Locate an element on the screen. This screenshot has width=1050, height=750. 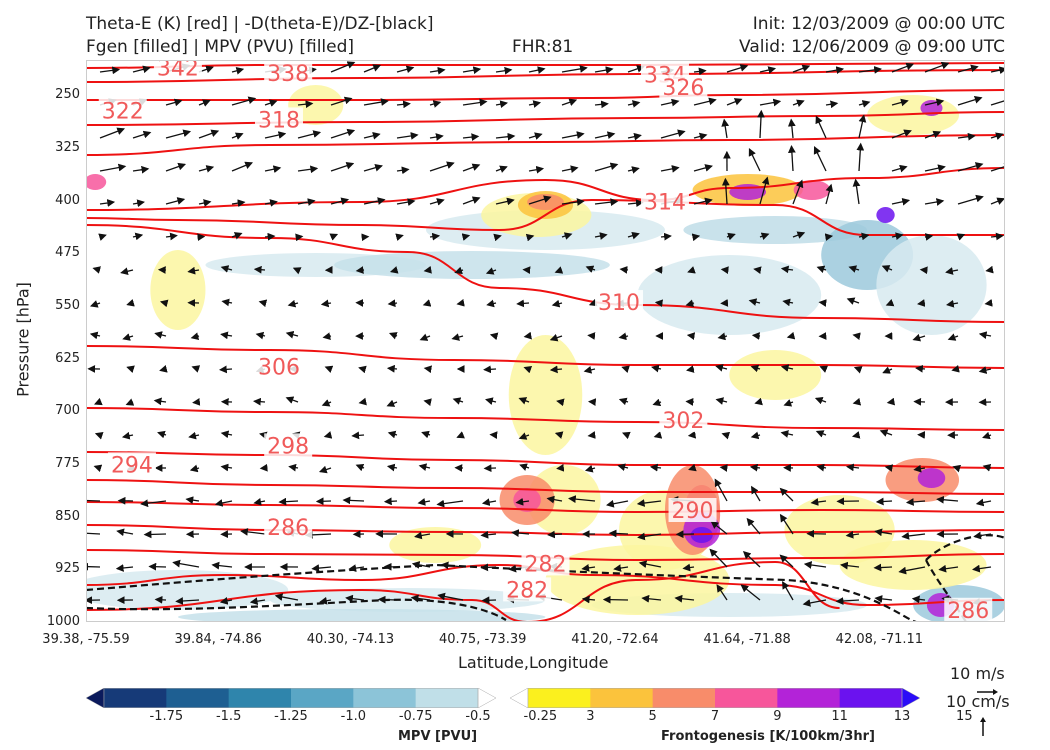
y-tick-label: 475 is located at coordinates (67, 253).